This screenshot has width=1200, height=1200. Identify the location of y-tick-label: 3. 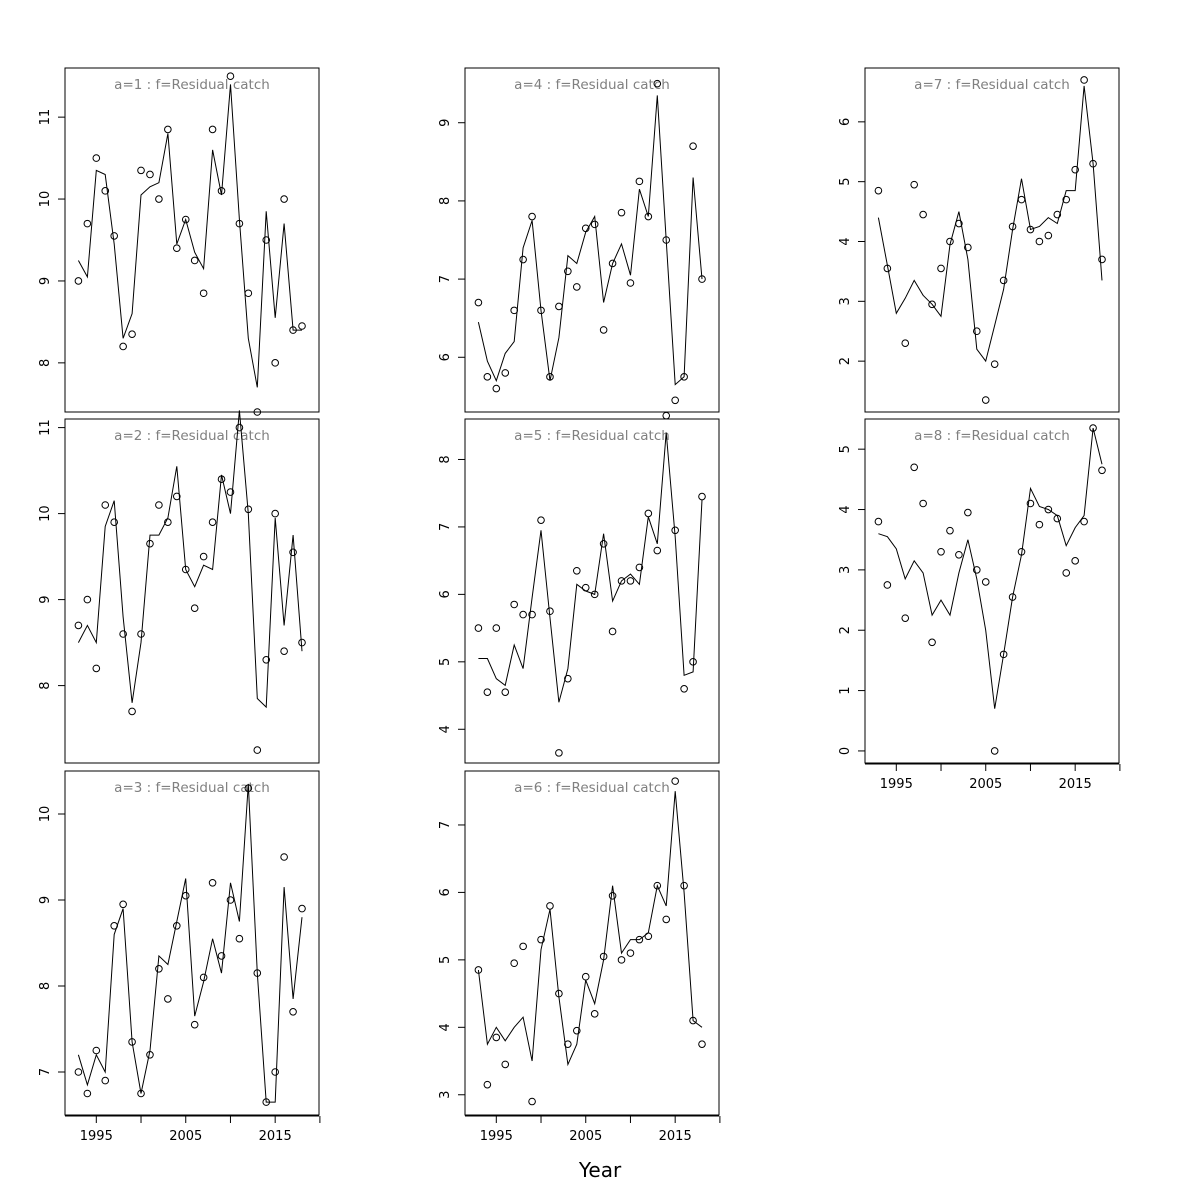
(845, 570).